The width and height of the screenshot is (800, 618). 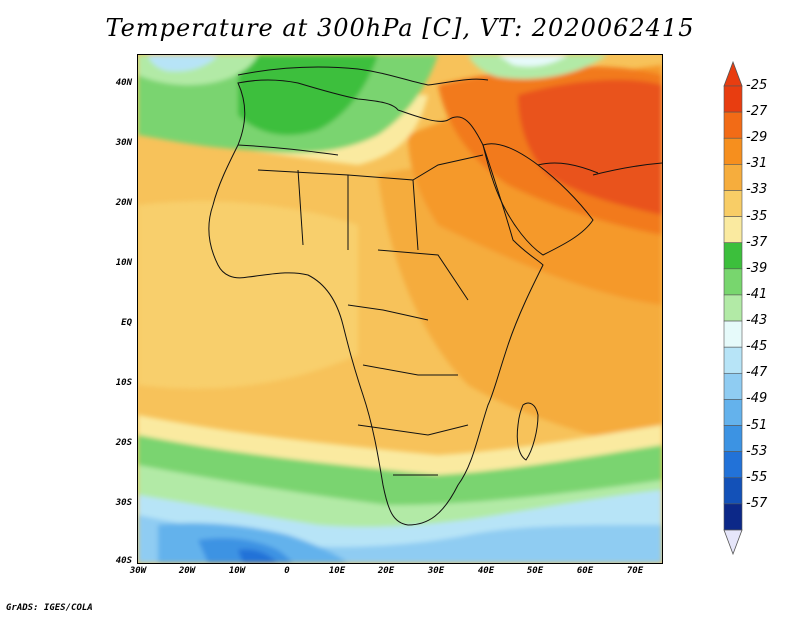 What do you see at coordinates (757, 294) in the screenshot?
I see `colorbar-label: -41` at bounding box center [757, 294].